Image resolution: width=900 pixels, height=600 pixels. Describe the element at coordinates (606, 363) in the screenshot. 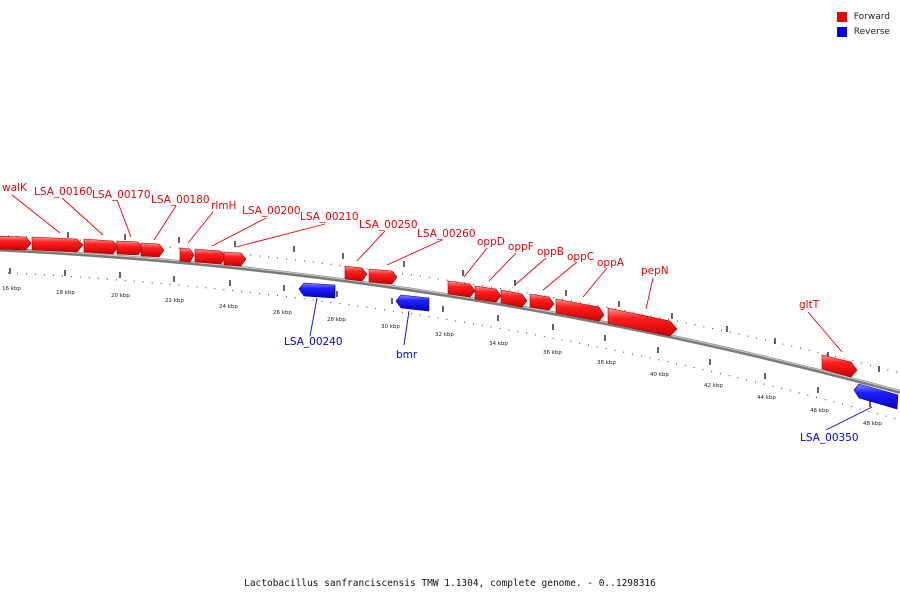

I see `tick-label: 38 kbp` at that location.